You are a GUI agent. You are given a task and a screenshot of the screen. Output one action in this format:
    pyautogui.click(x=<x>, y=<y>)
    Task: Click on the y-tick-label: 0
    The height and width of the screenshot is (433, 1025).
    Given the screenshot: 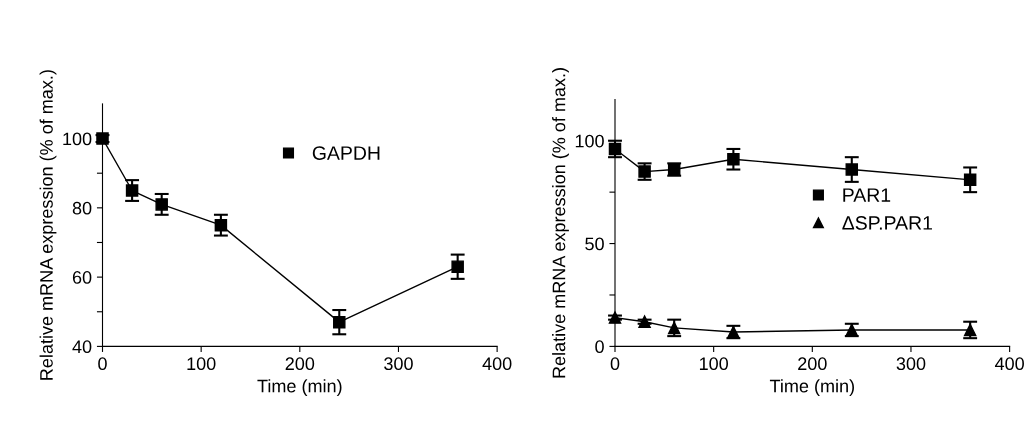 What is the action you would take?
    pyautogui.click(x=599, y=347)
    